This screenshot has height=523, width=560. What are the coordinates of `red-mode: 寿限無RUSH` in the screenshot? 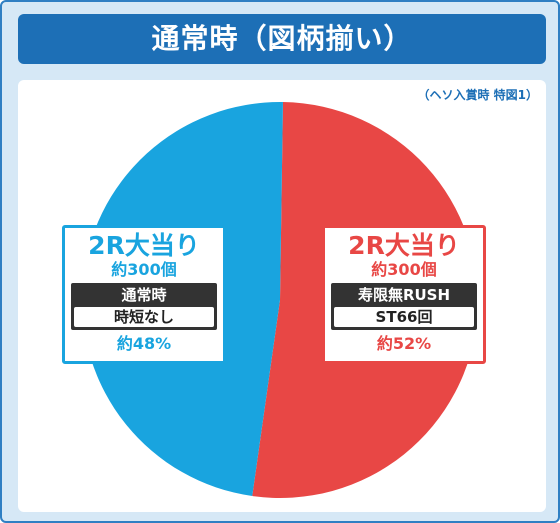 It's located at (404, 295).